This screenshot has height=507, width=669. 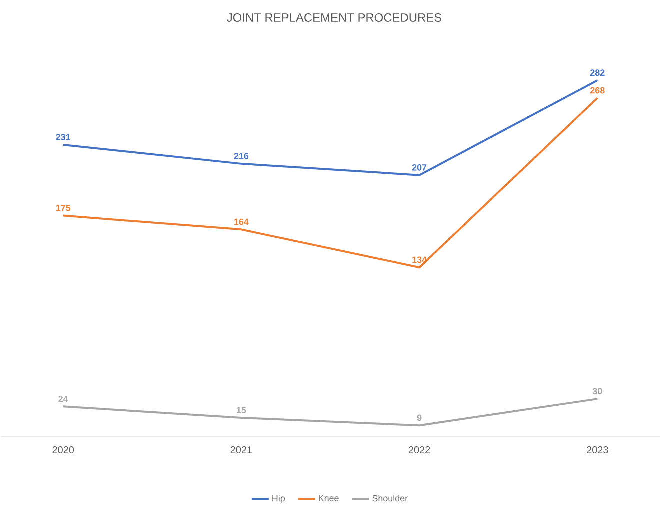 I want to click on x-tick-label: 2021, so click(x=241, y=450).